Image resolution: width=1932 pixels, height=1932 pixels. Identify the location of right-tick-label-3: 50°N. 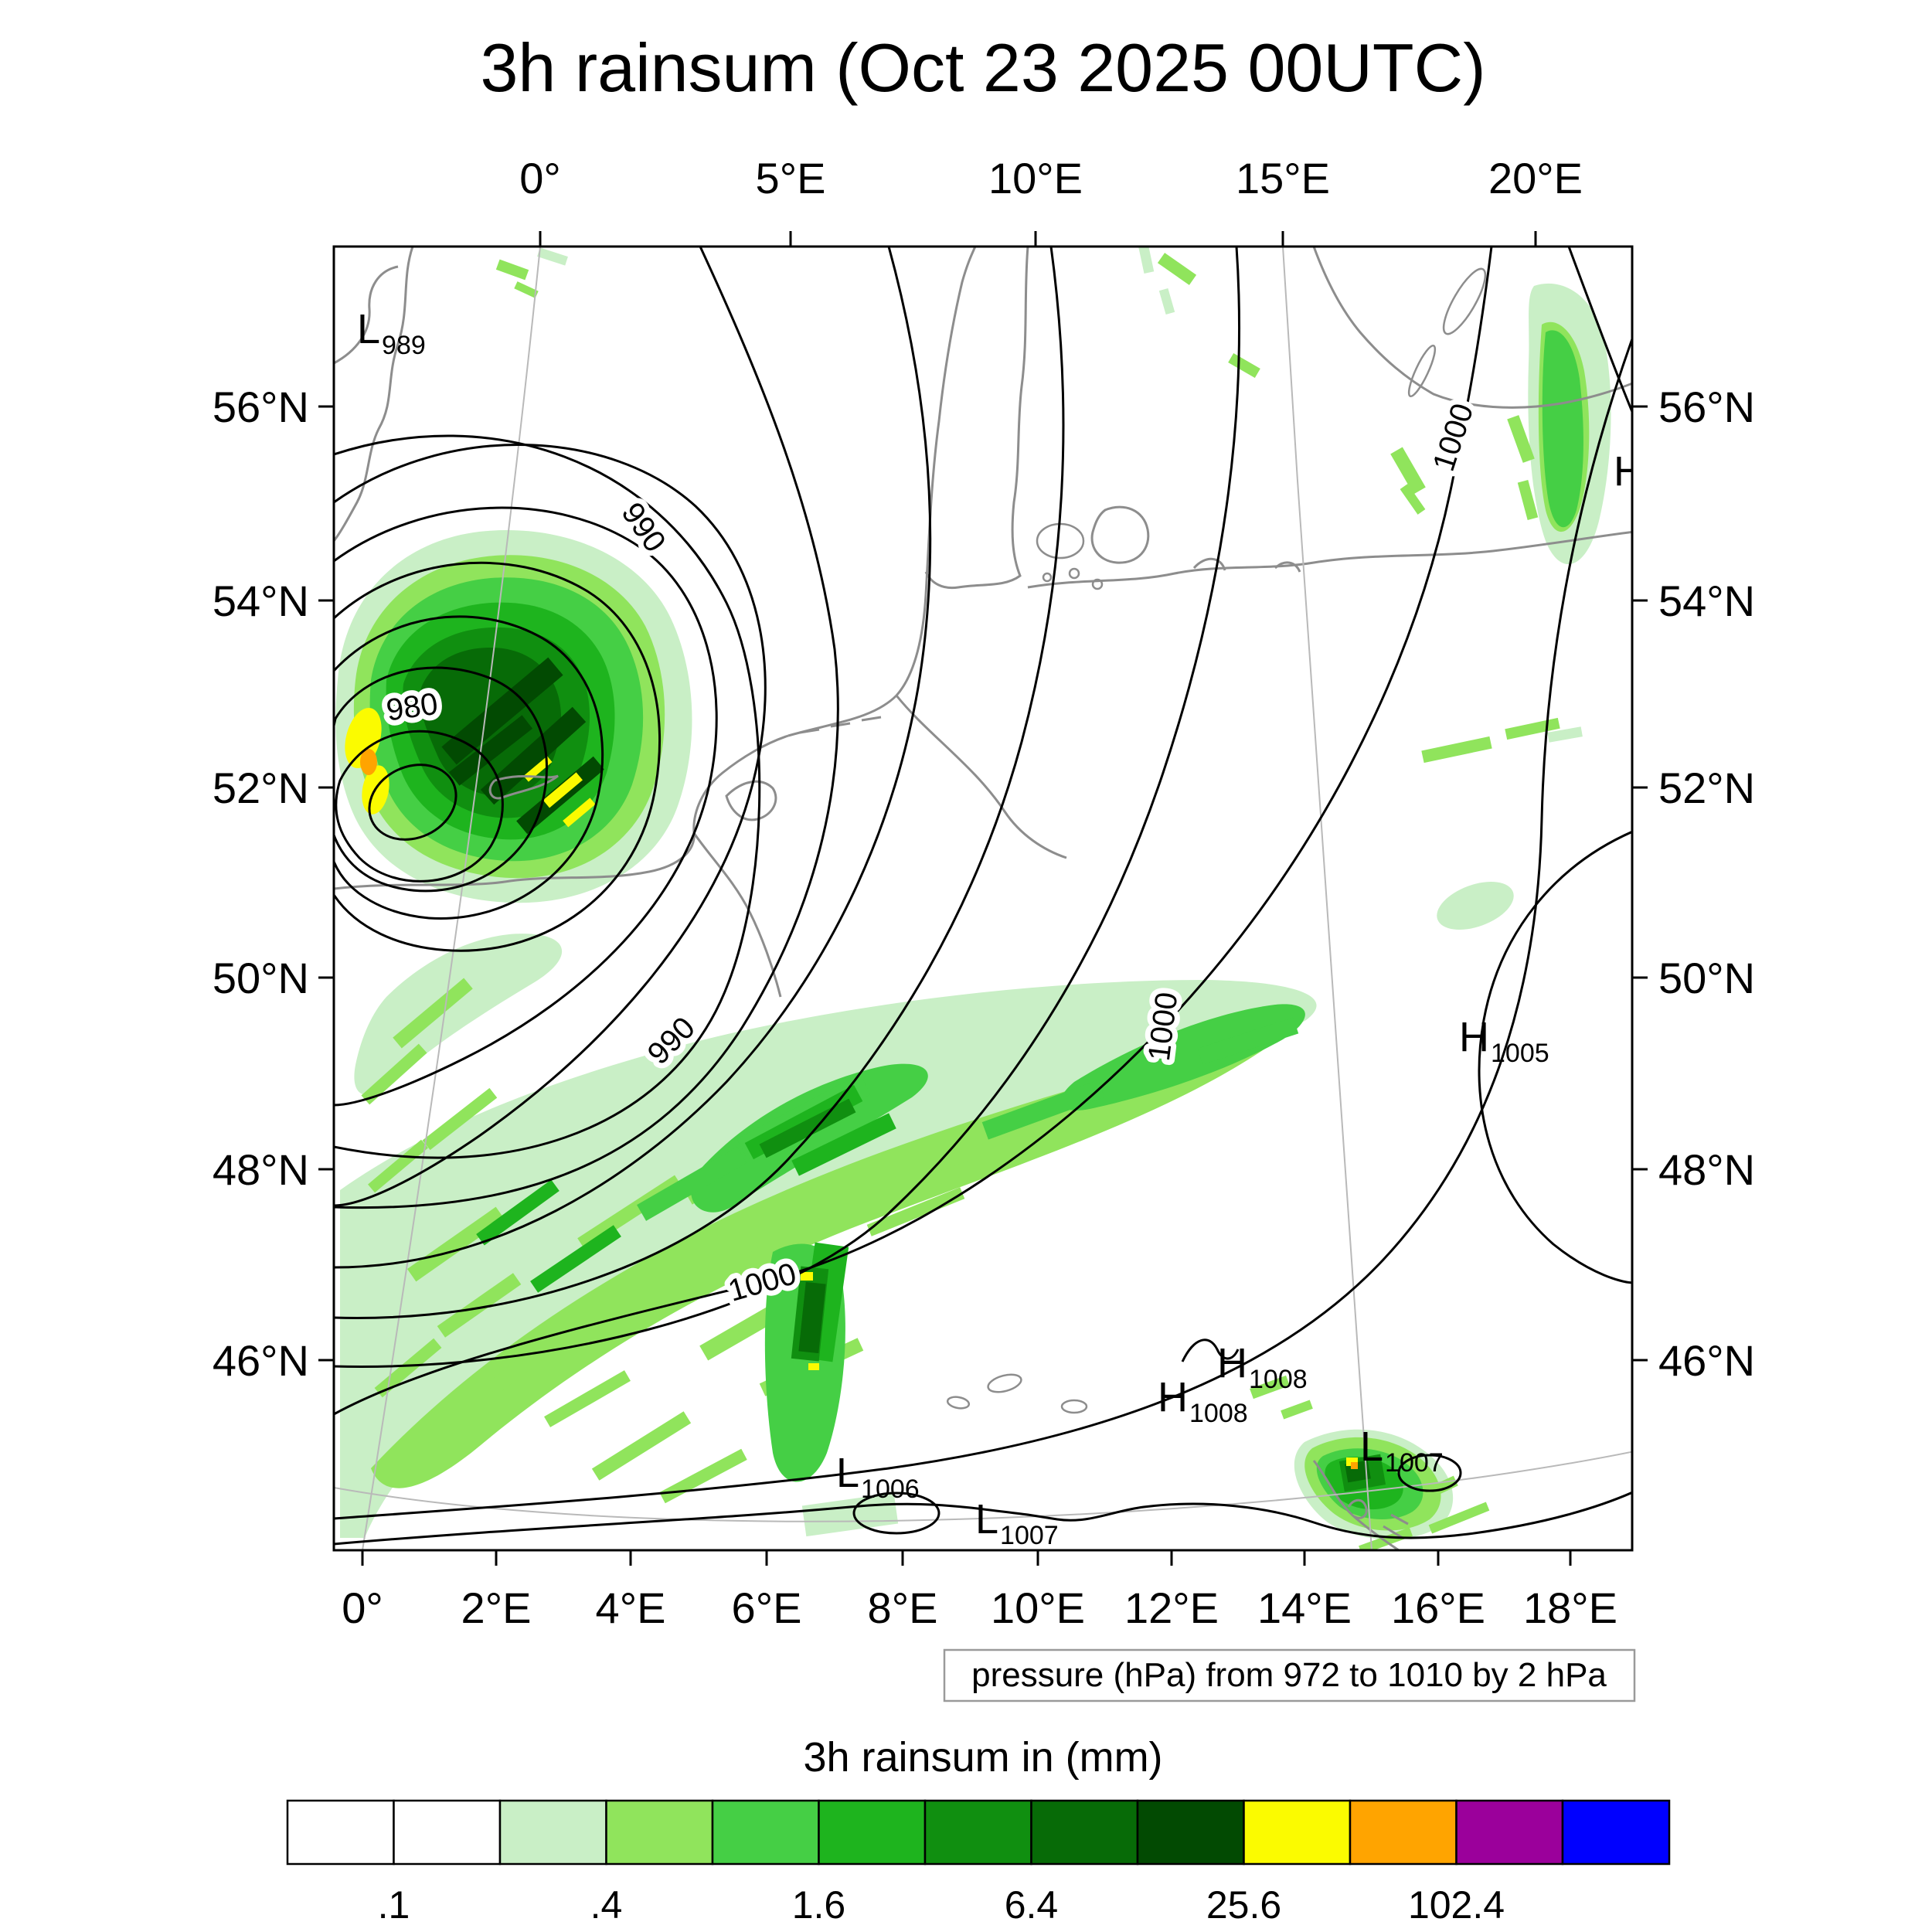
(1707, 978).